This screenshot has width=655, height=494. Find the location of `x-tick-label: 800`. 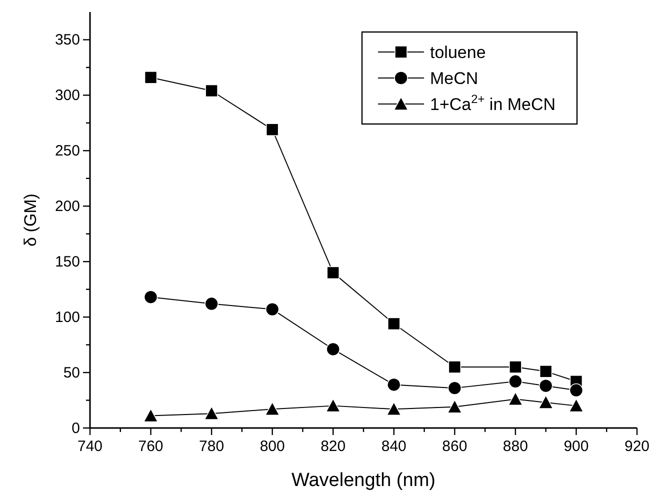

x-tick-label: 800 is located at coordinates (272, 446).